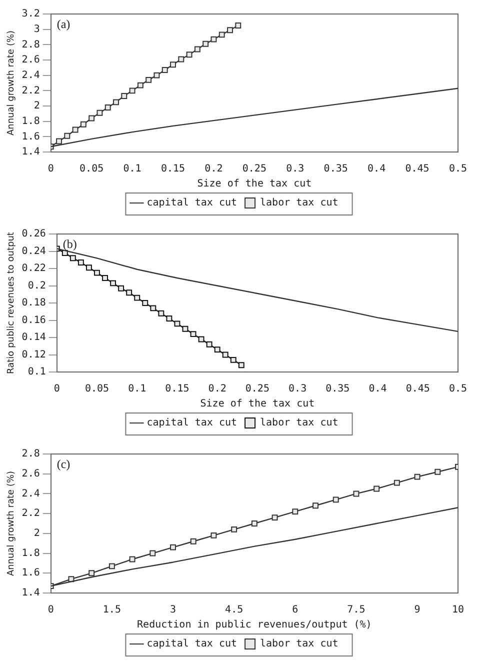 The height and width of the screenshot is (661, 478). I want to click on x-tick-label: 4.5, so click(234, 610).